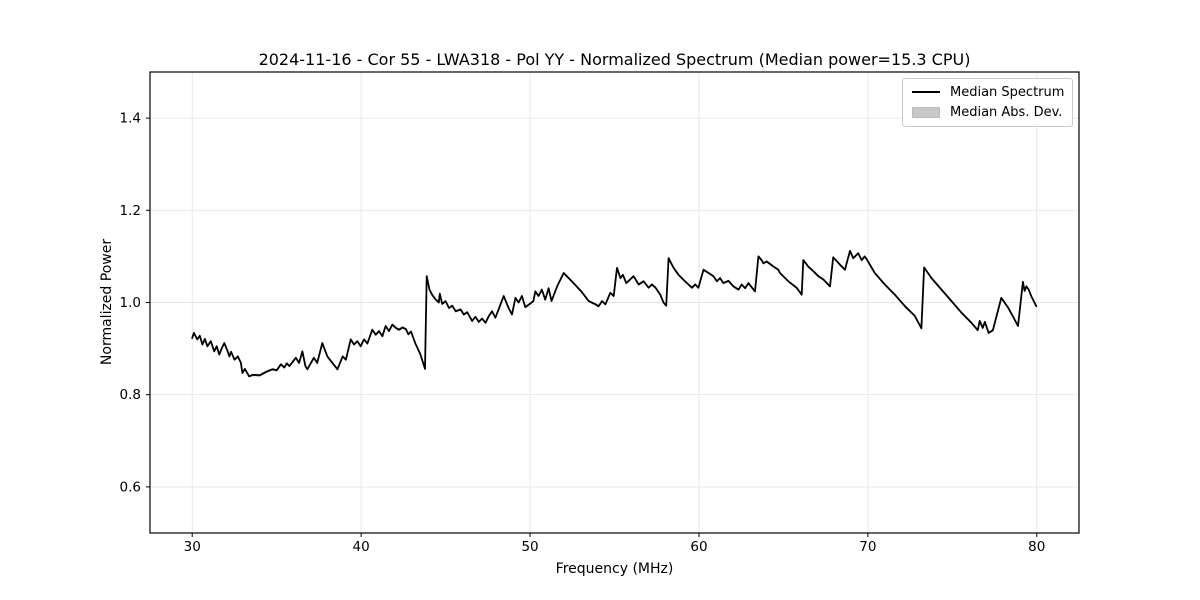 This screenshot has width=1200, height=600. I want to click on x-tick-label: 70, so click(867, 547).